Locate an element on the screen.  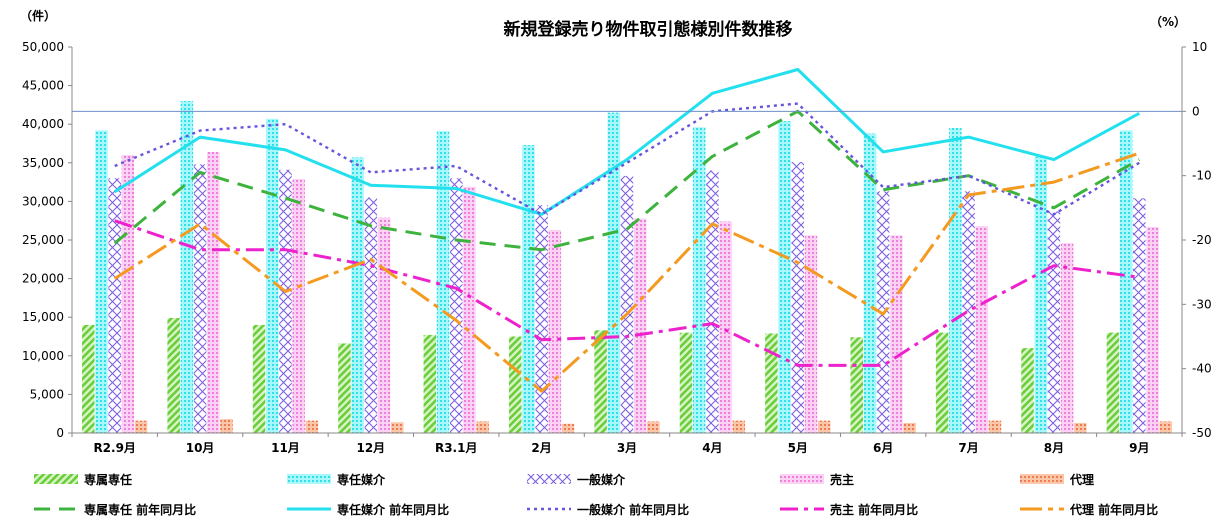
left-tick-label: 50,000 is located at coordinates (43, 47).